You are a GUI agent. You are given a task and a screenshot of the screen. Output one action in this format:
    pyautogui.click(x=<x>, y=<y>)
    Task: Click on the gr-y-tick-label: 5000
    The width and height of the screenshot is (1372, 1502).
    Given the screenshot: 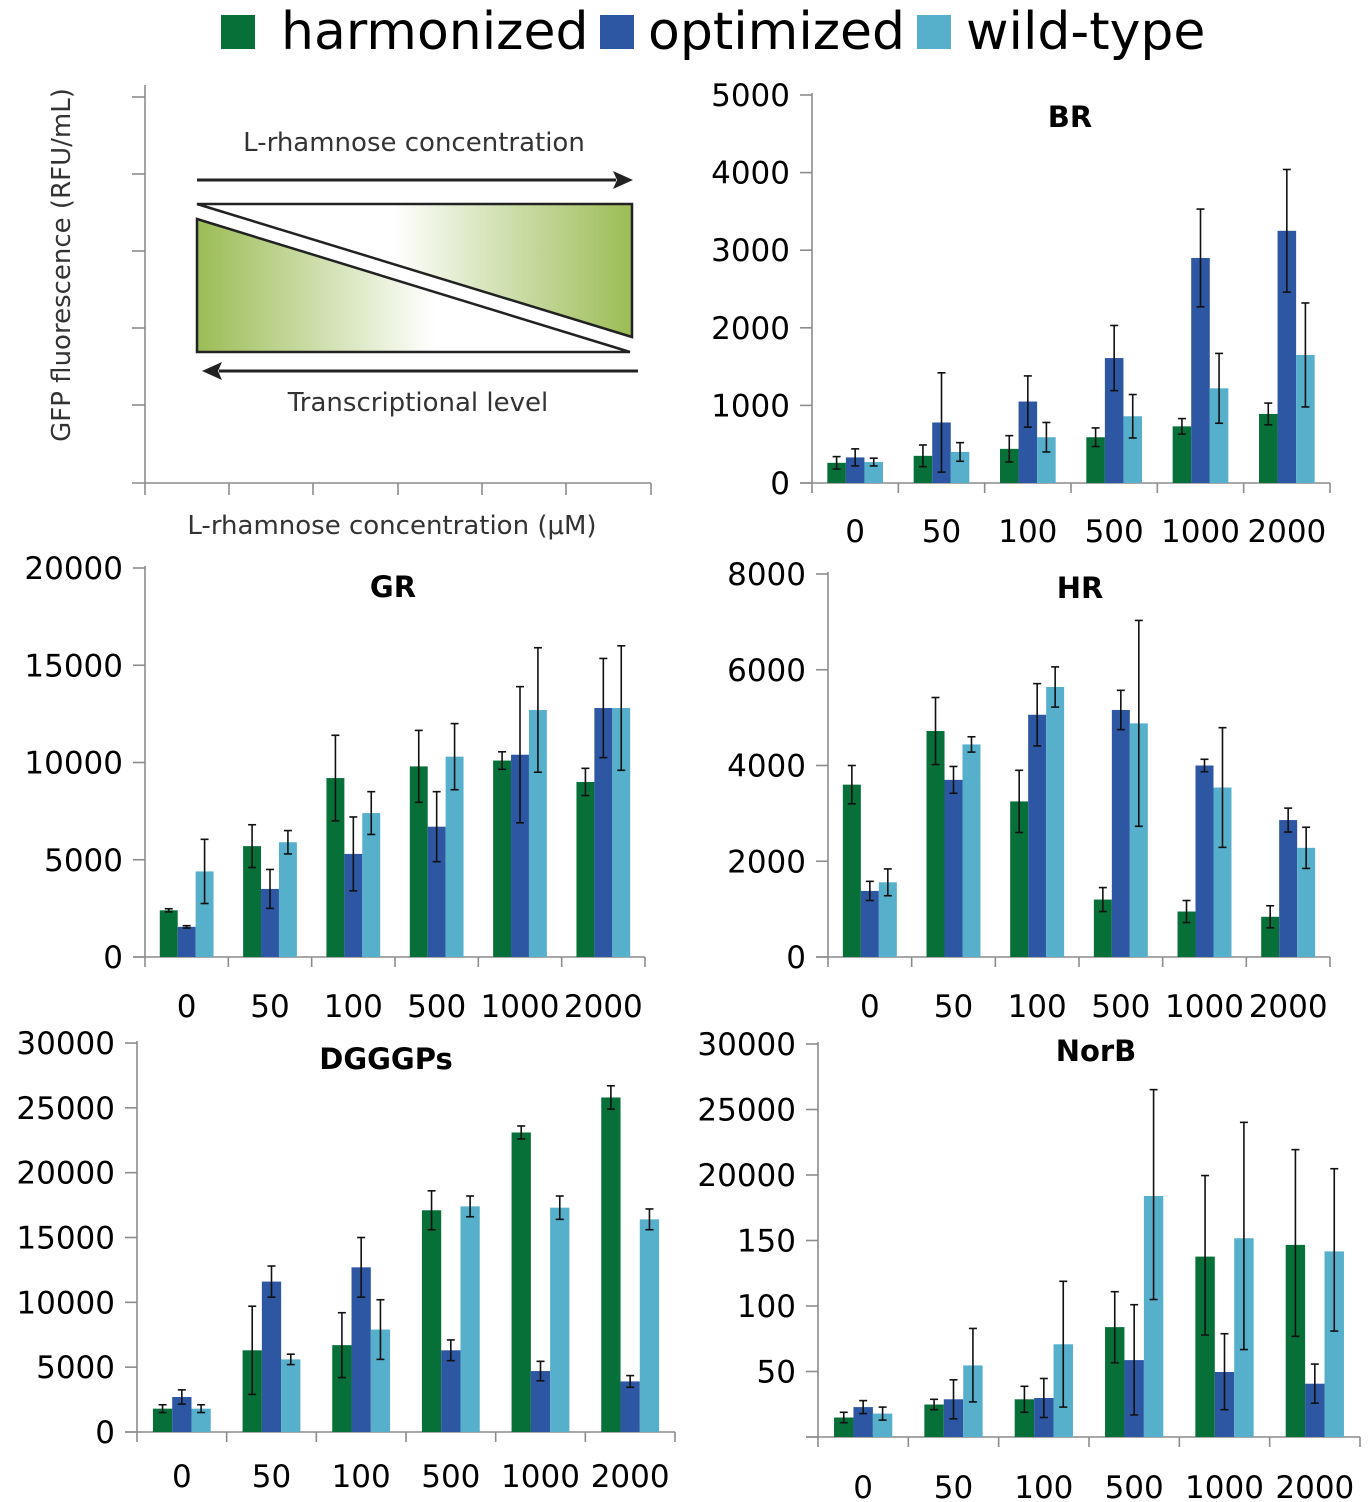 What is the action you would take?
    pyautogui.click(x=83, y=861)
    